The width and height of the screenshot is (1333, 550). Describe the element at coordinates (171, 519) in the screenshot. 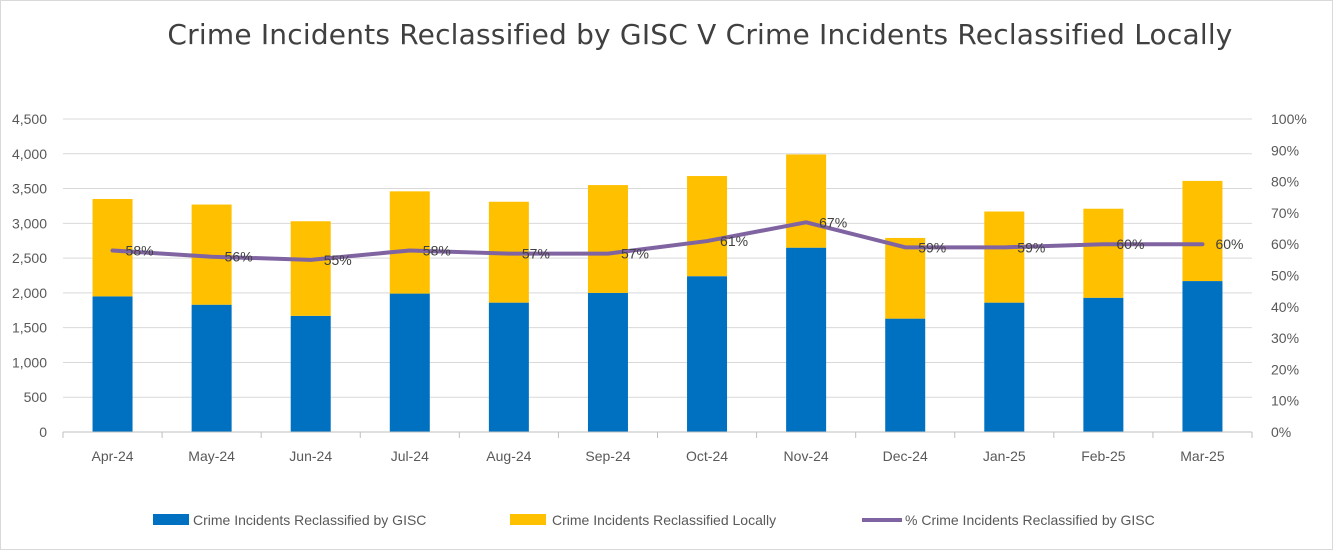

I see `legend-swatch-gisc` at that location.